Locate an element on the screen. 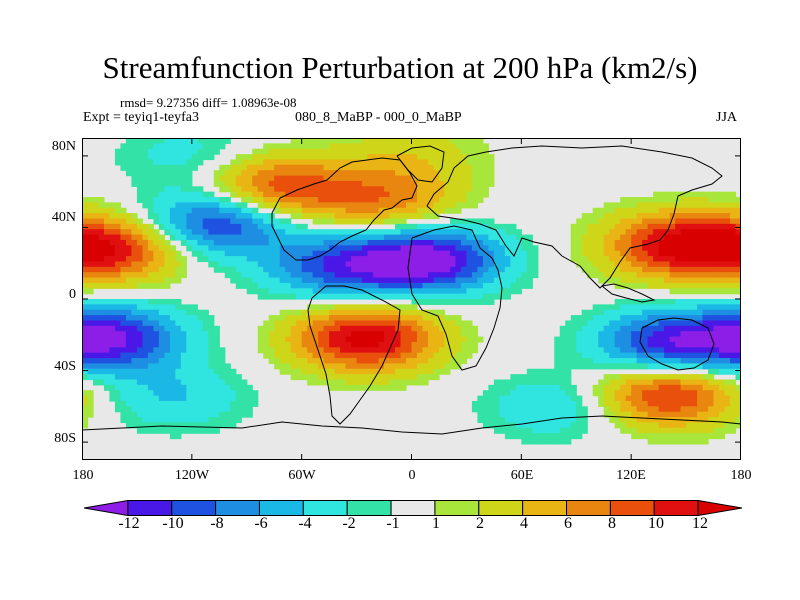  coastline-antarctica is located at coordinates (411, 425).